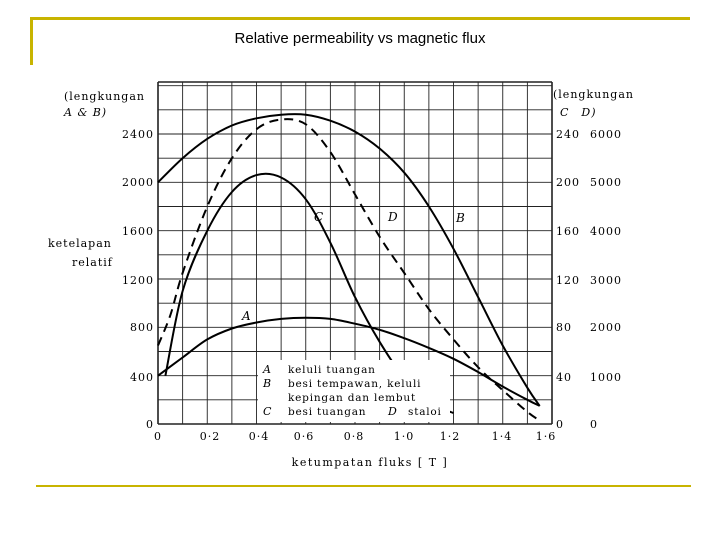 The width and height of the screenshot is (720, 540). What do you see at coordinates (210, 436) in the screenshot?
I see `x-tick-label: 0·2` at bounding box center [210, 436].